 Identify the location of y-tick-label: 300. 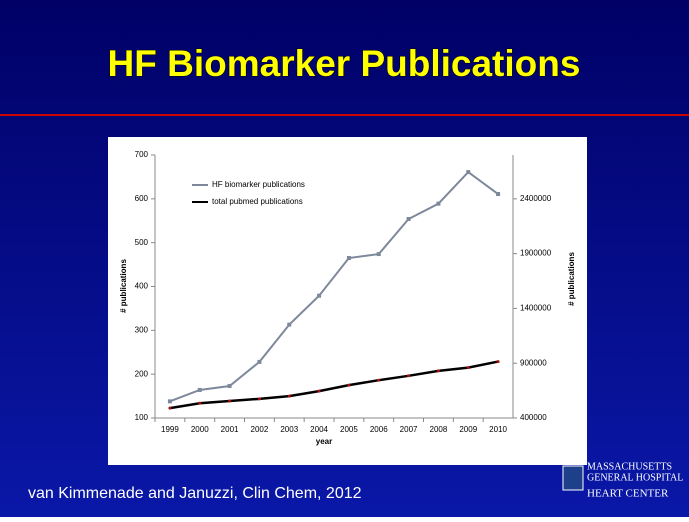
(142, 329).